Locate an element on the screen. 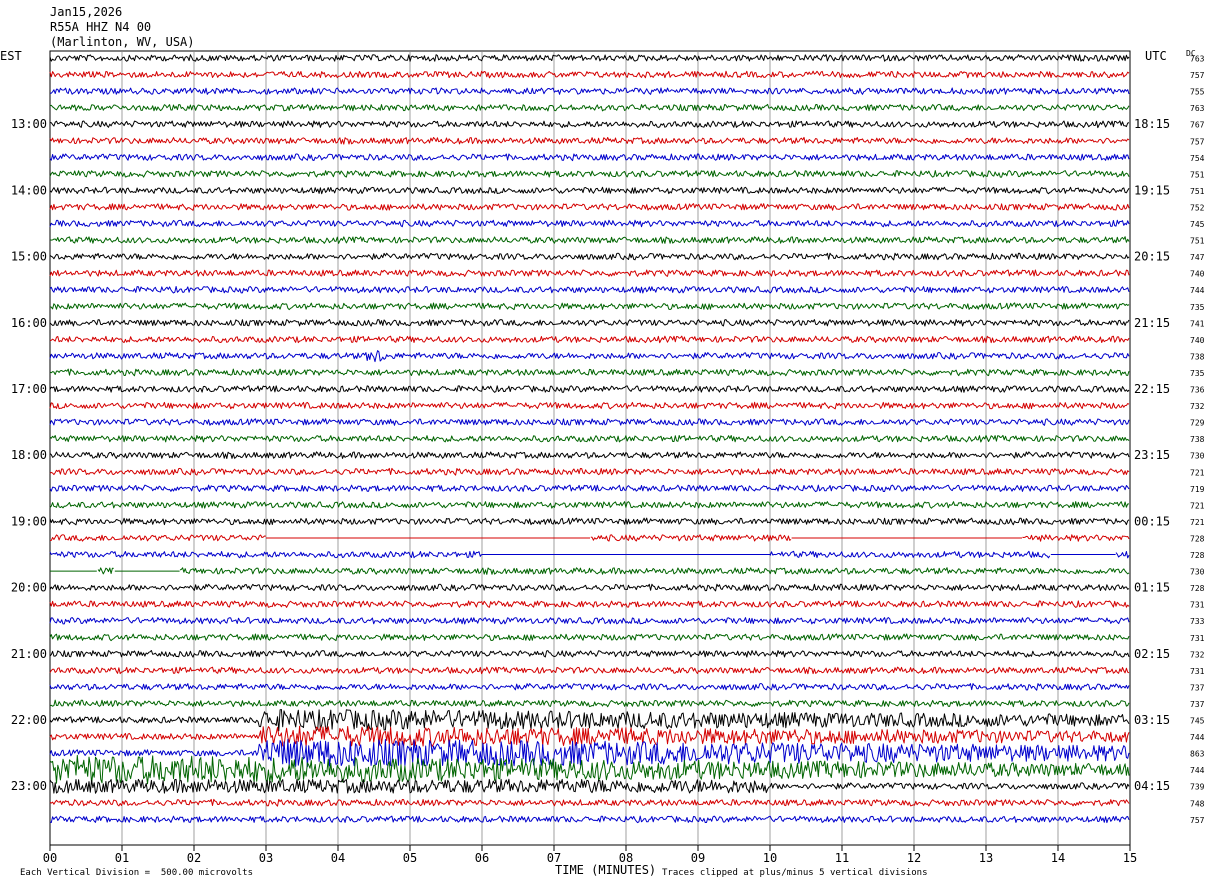 This screenshot has width=1210, height=886. dc-offset-value: 754 is located at coordinates (1197, 158).